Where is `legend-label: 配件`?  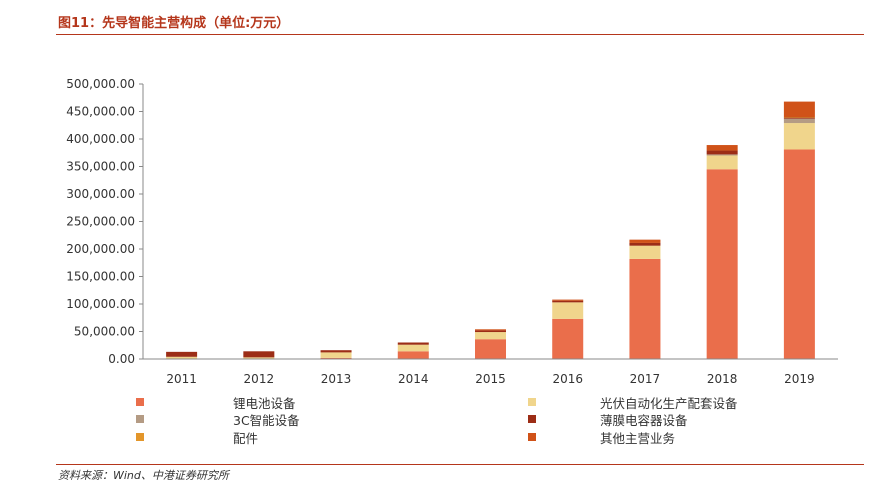 legend-label: 配件 is located at coordinates (246, 438).